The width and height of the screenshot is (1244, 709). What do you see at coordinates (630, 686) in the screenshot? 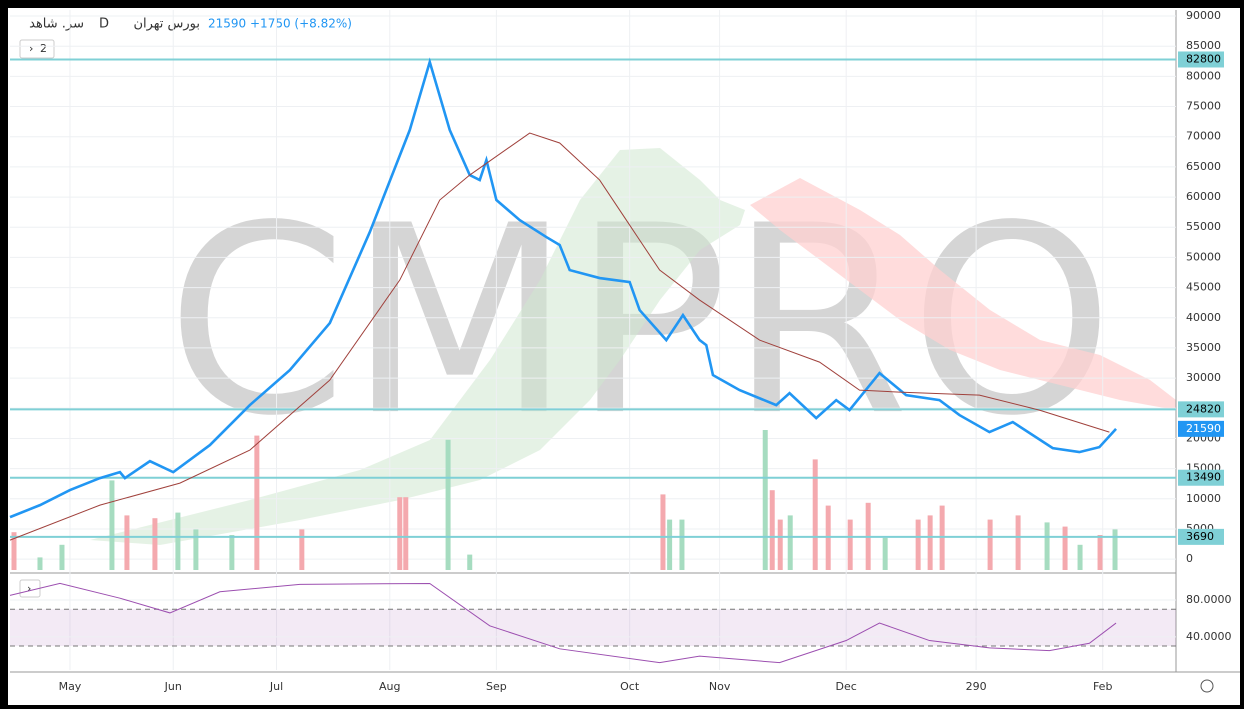
I see `x-tick-label: Oct` at bounding box center [630, 686].